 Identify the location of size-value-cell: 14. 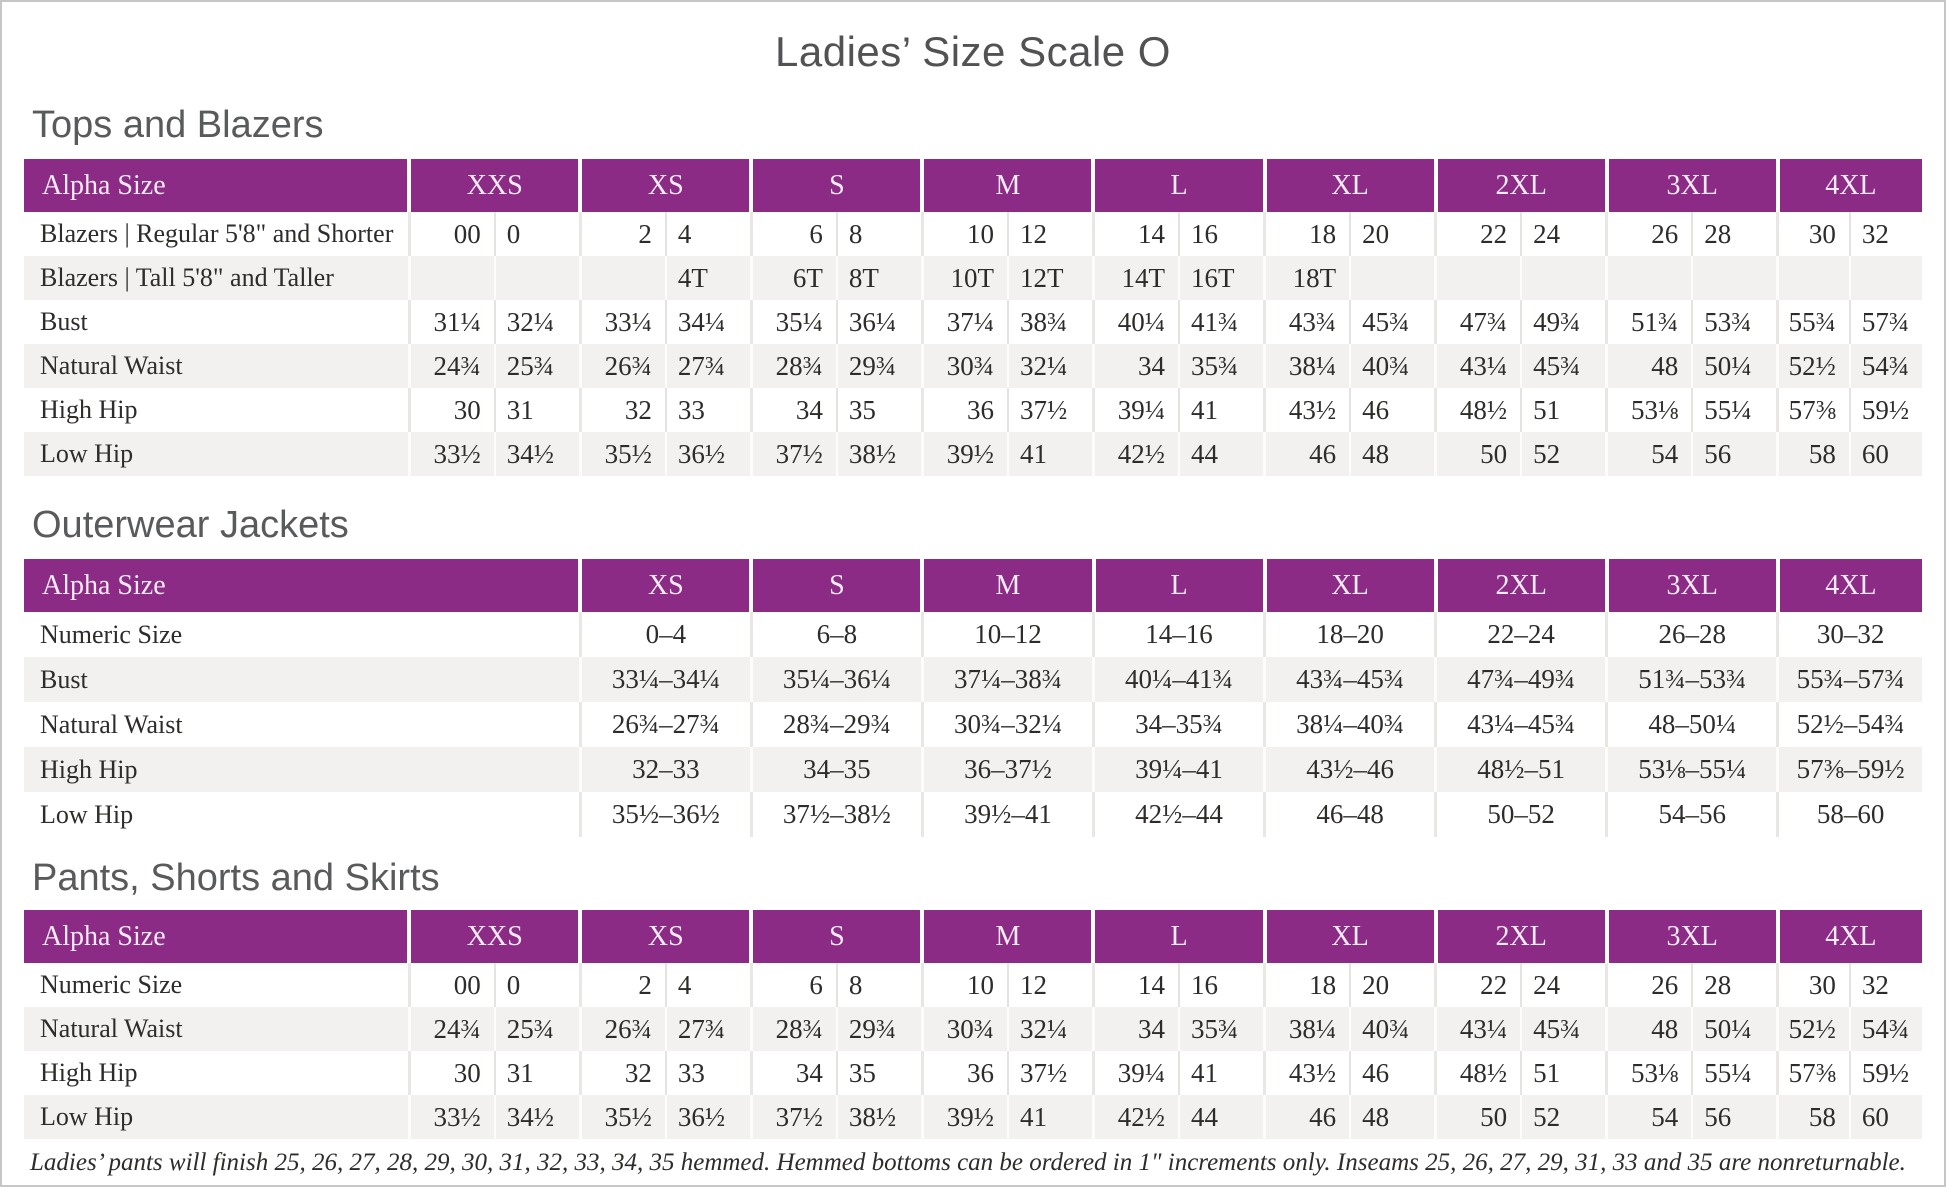
(1135, 234).